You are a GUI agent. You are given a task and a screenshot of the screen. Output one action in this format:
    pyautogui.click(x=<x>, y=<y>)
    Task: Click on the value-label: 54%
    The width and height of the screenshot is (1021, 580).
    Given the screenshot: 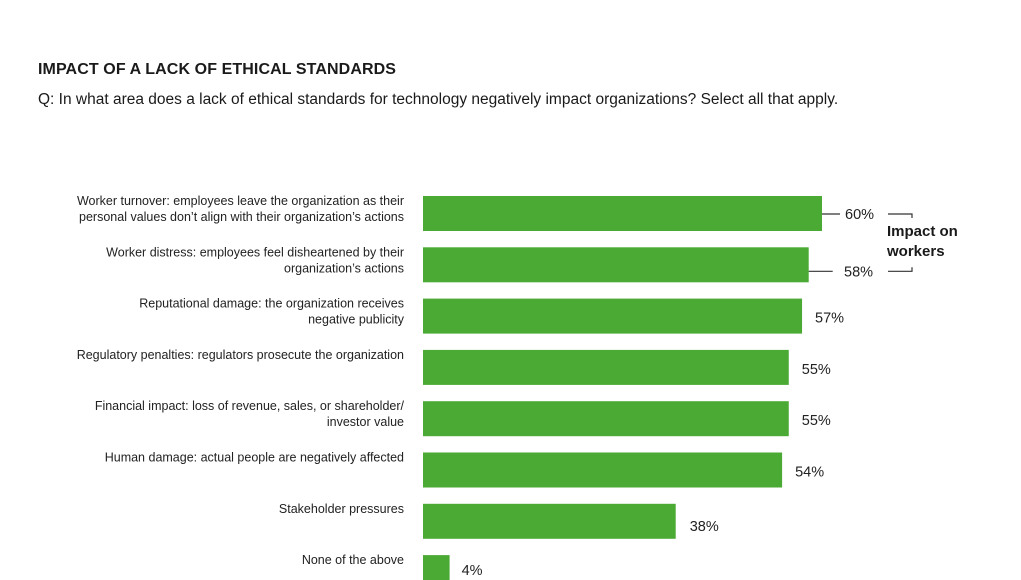 What is the action you would take?
    pyautogui.click(x=809, y=473)
    